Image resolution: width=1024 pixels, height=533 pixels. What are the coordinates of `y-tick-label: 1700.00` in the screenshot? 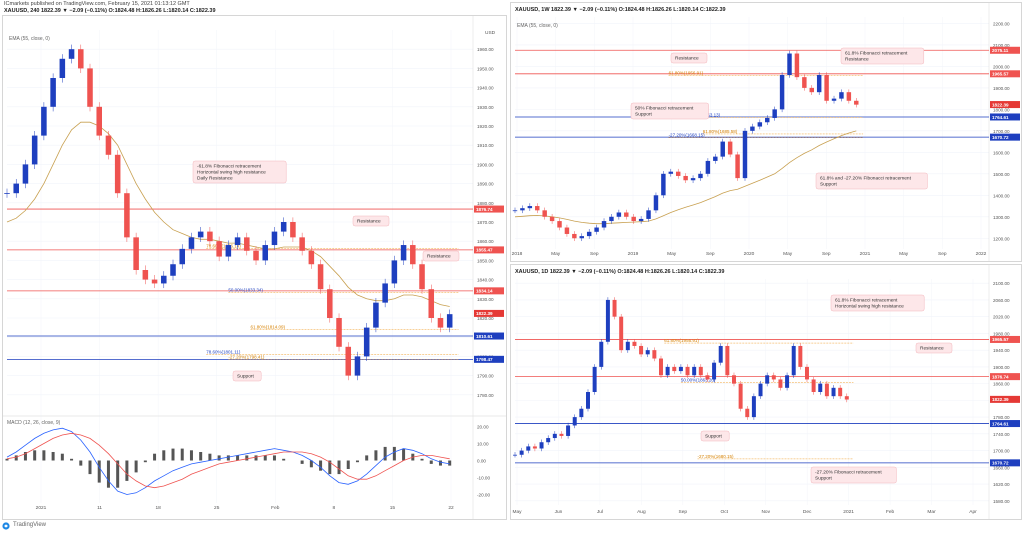 It's located at (1001, 131).